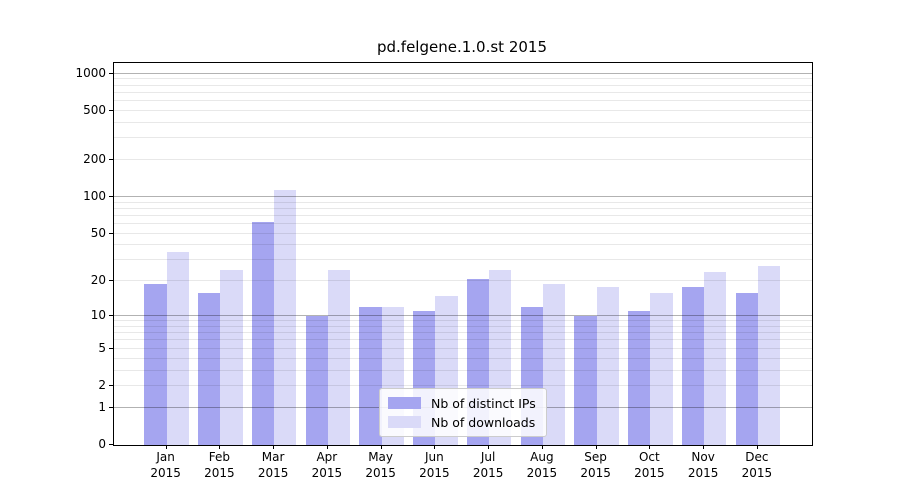  Describe the element at coordinates (703, 457) in the screenshot. I see `month-label: Nov` at that location.